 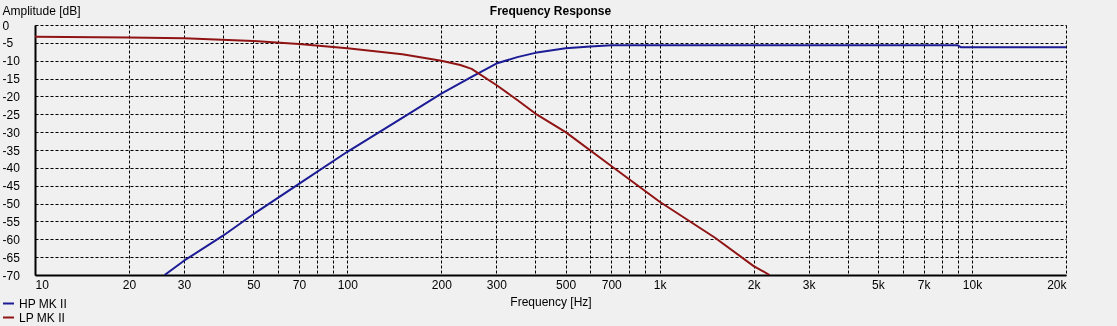 I want to click on x-tick-label: 70, so click(x=299, y=284).